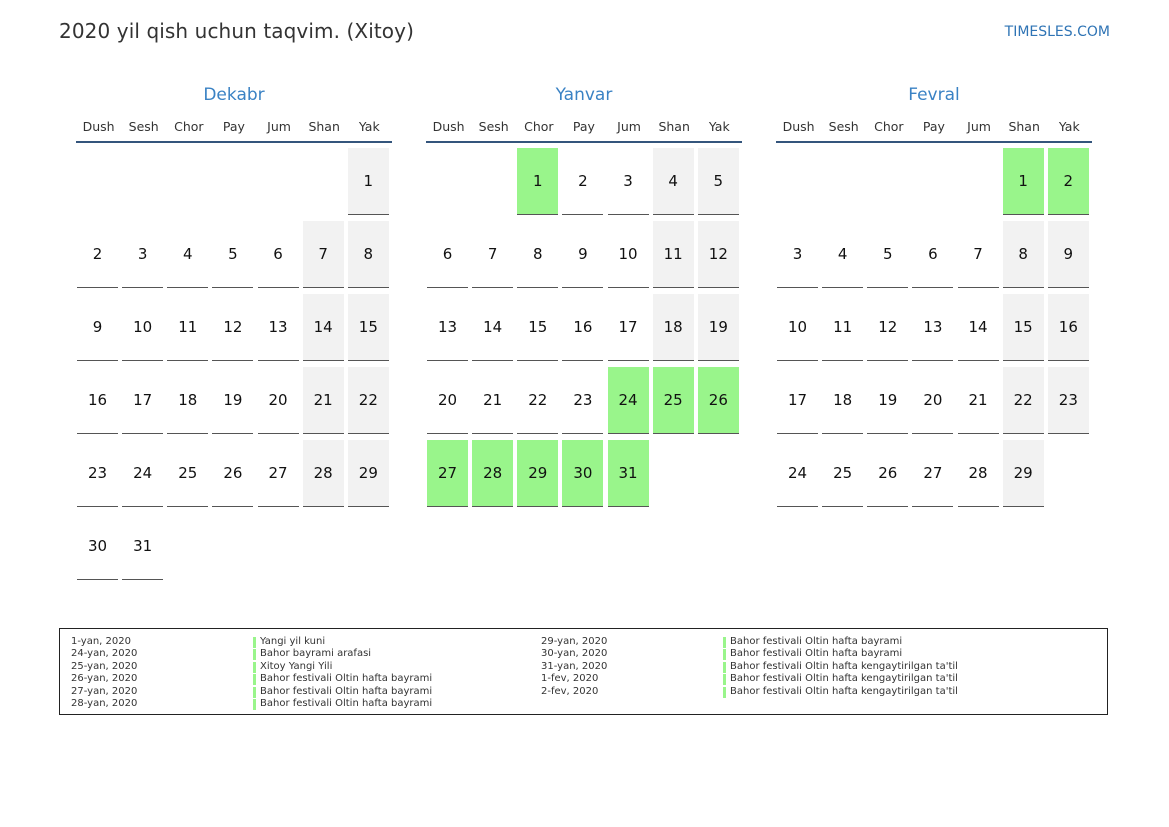 This screenshot has width=1169, height=827. Describe the element at coordinates (583, 126) in the screenshot. I see `weekday-label: Pay` at that location.